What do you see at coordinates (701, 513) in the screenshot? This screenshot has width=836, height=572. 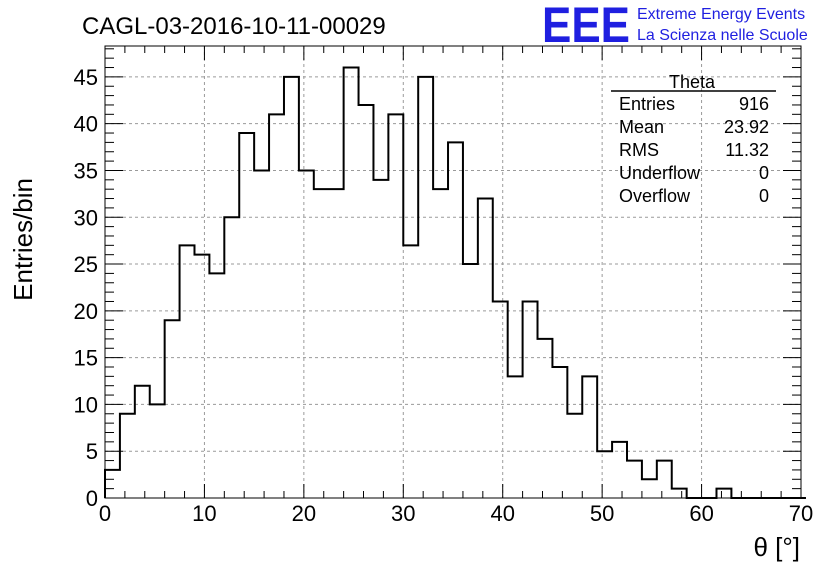 I see `x-tick-label: 60` at bounding box center [701, 513].